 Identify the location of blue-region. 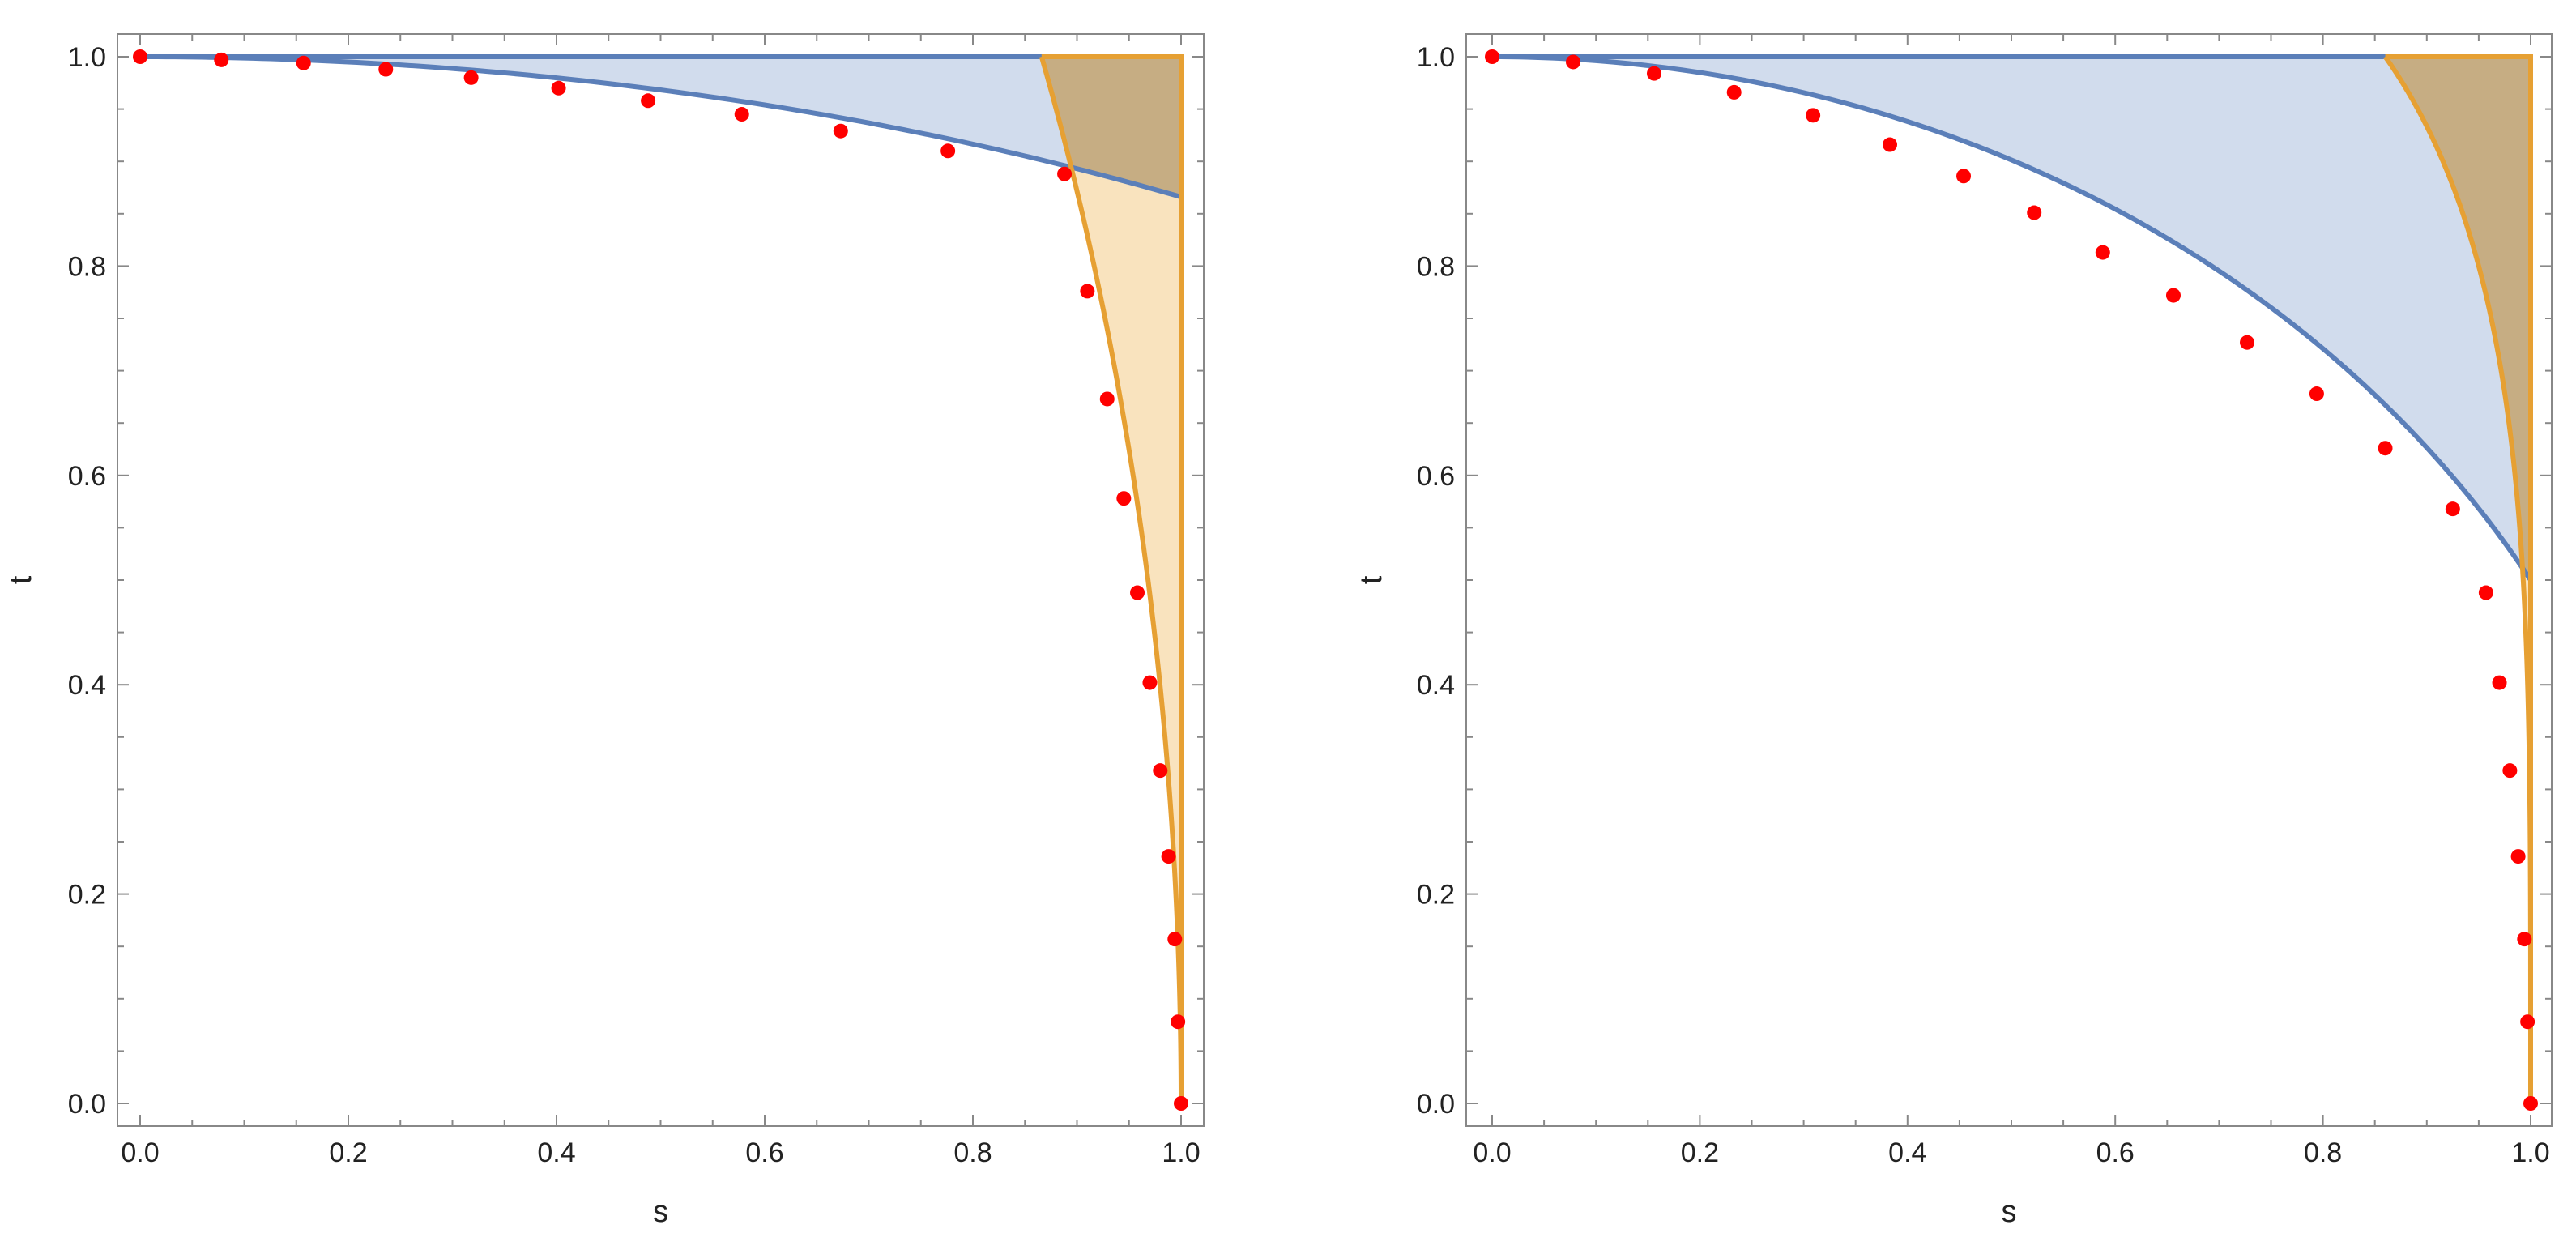
(661, 127).